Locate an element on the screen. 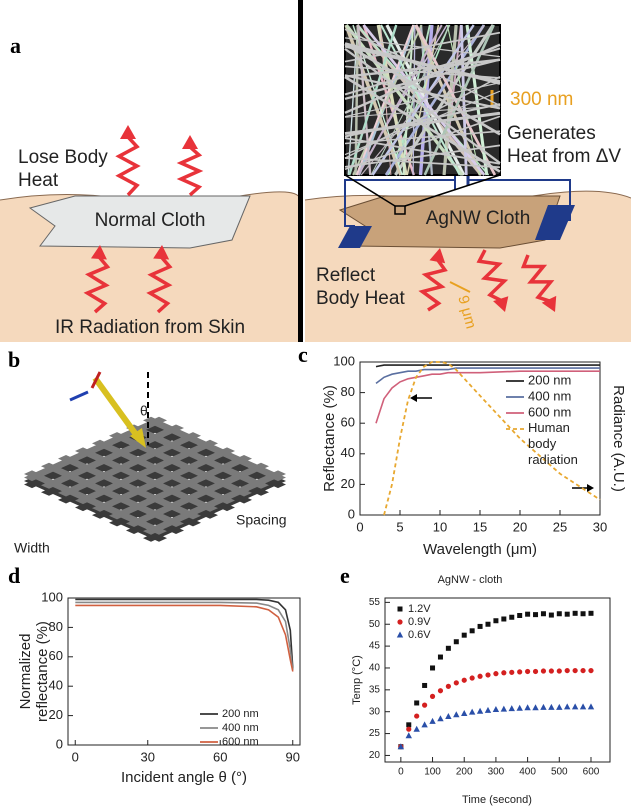 The height and width of the screenshot is (808, 631). x-tick-label: 25 is located at coordinates (560, 526).